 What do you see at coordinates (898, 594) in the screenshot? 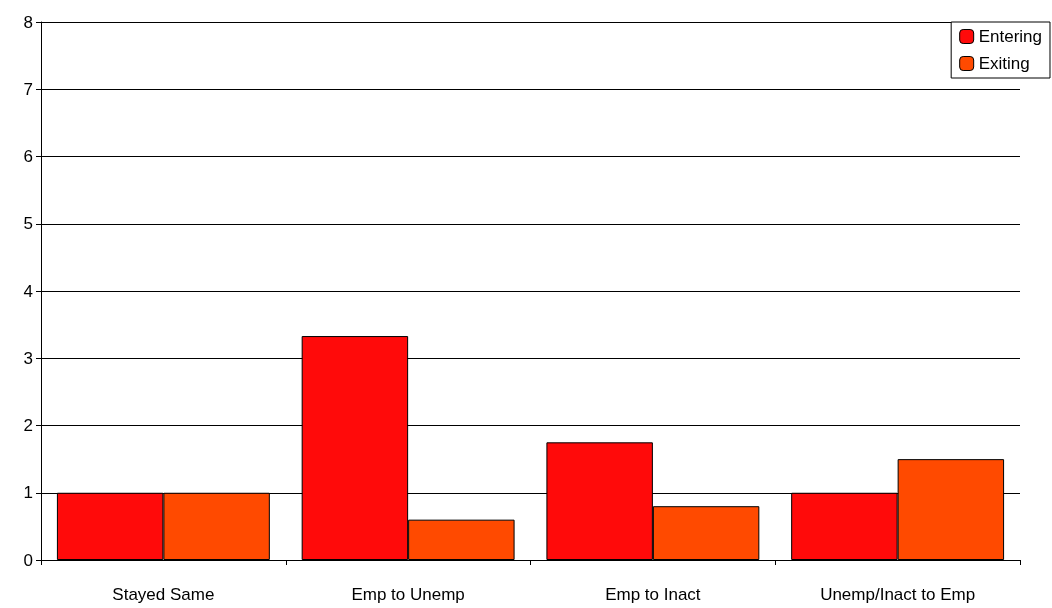
I see `x-tick-label: Unemp/Inact to Emp` at bounding box center [898, 594].